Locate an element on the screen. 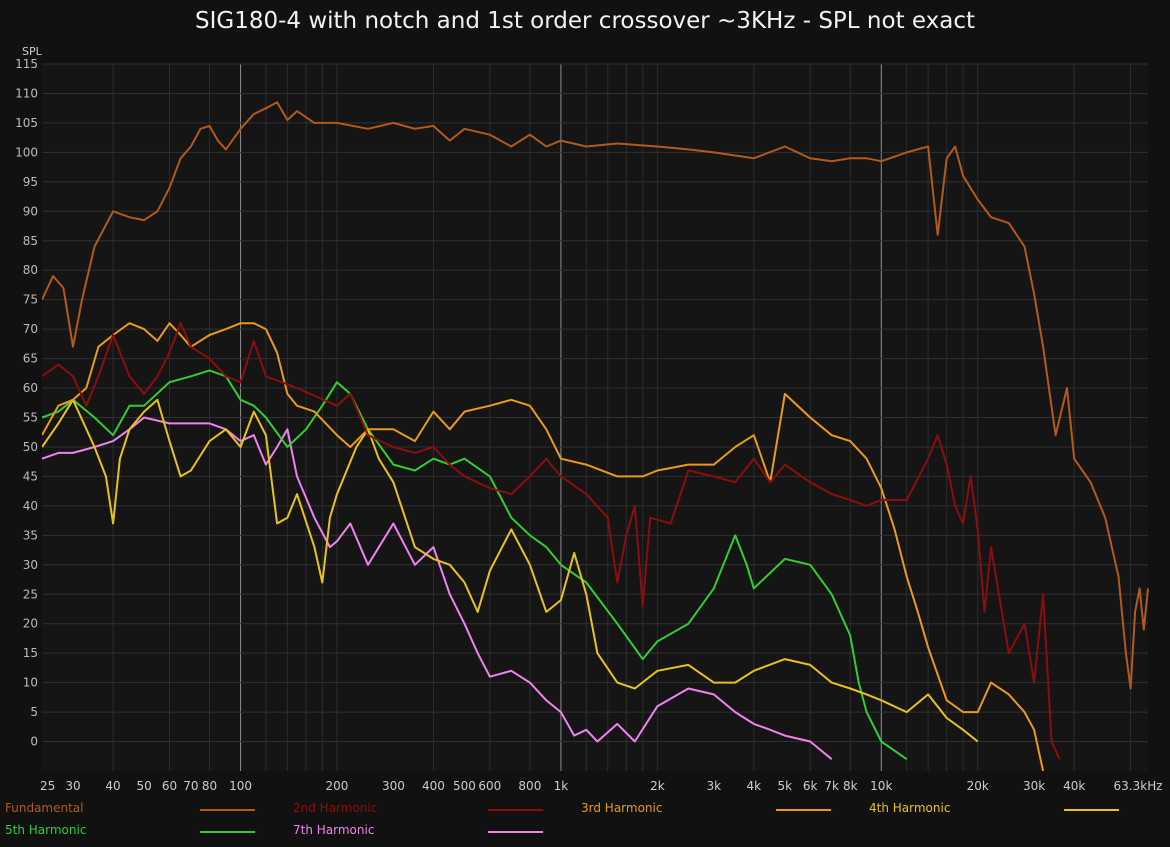  x-tick-label: 30k is located at coordinates (1034, 786).